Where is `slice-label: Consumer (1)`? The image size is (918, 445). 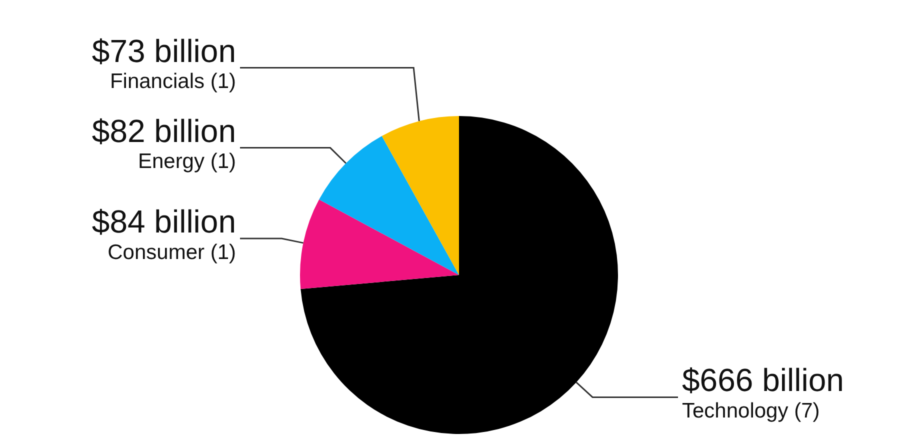 slice-label: Consumer (1) is located at coordinates (172, 252).